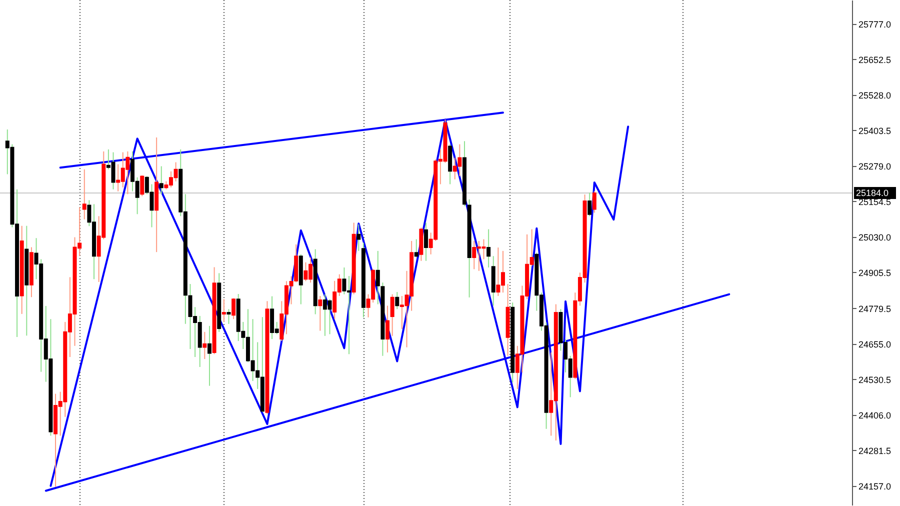  What do you see at coordinates (875, 24) in the screenshot?
I see `y-tick-label: 25777.0` at bounding box center [875, 24].